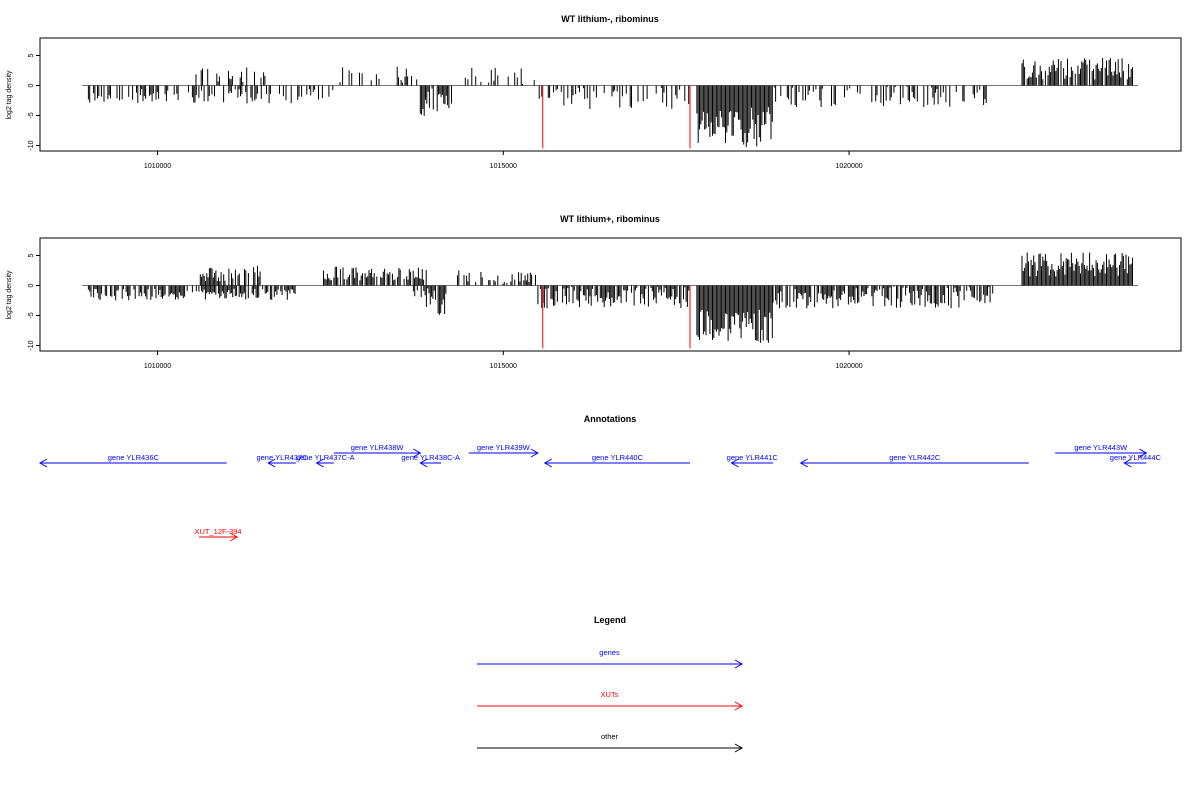 The width and height of the screenshot is (1200, 800). Describe the element at coordinates (610, 219) in the screenshot. I see `panel-title: WT lithium+, ribominus` at that location.